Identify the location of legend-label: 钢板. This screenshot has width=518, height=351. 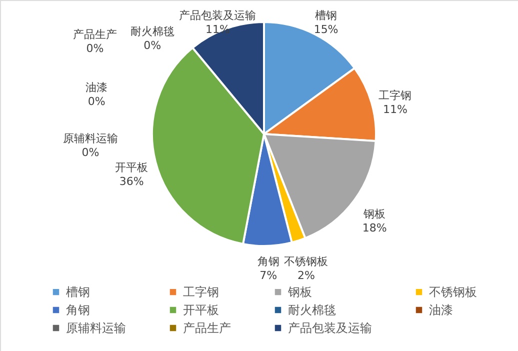
(299, 292).